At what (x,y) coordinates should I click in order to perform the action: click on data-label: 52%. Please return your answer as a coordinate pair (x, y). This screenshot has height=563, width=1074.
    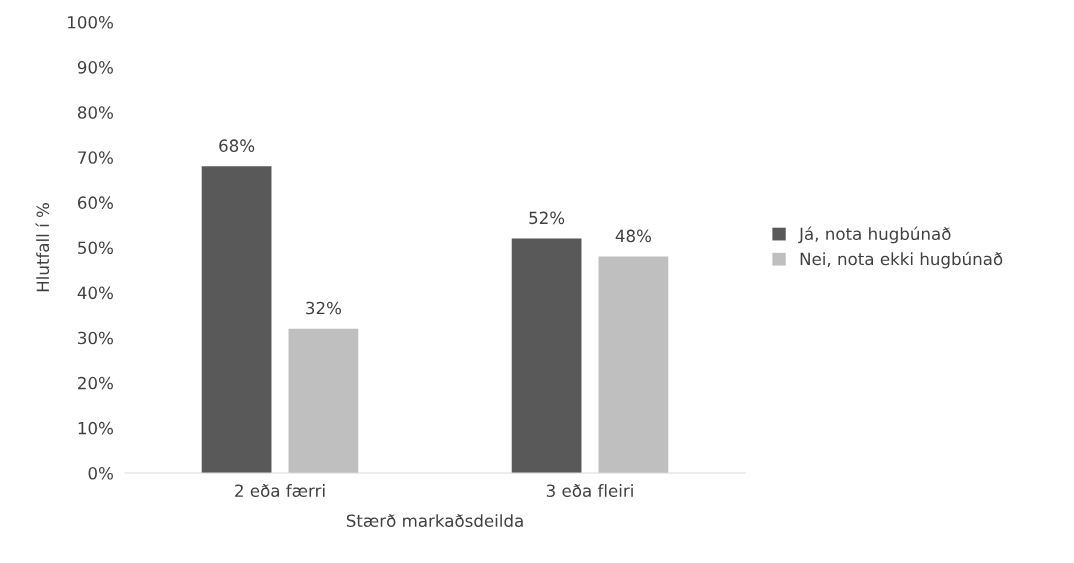
    Looking at the image, I should click on (547, 218).